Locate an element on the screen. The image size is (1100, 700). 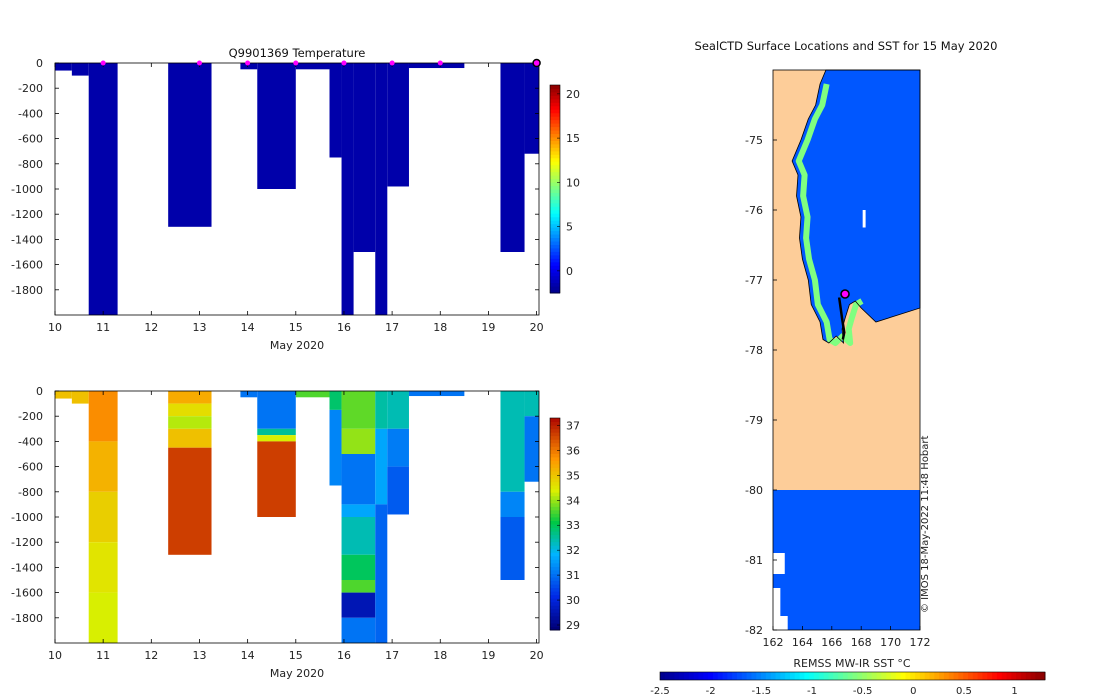
salinity-xlabel: May 2020 is located at coordinates (297, 673).